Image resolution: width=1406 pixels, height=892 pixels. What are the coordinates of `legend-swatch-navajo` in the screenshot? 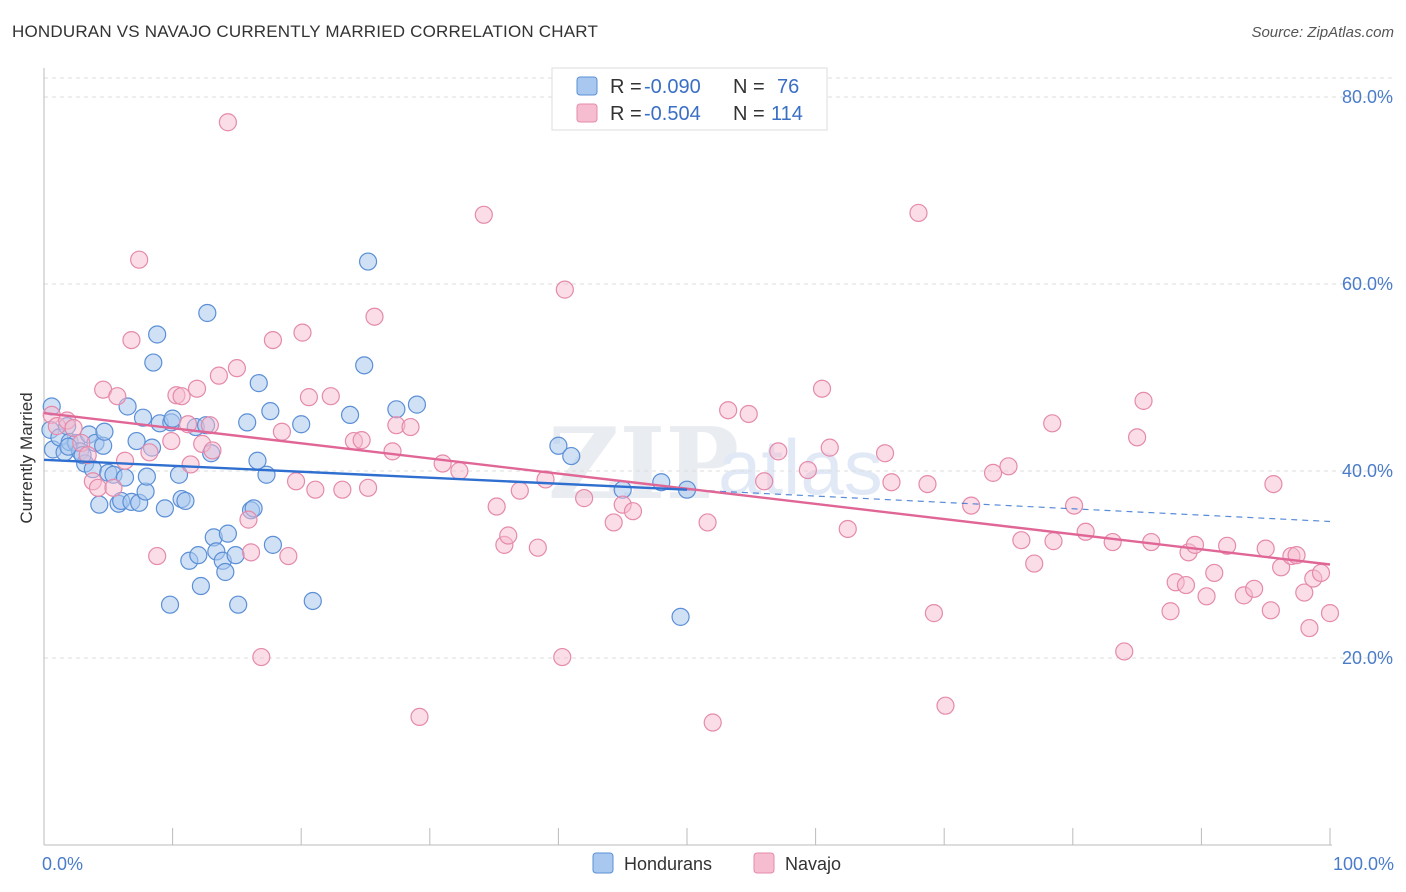 It's located at (587, 113).